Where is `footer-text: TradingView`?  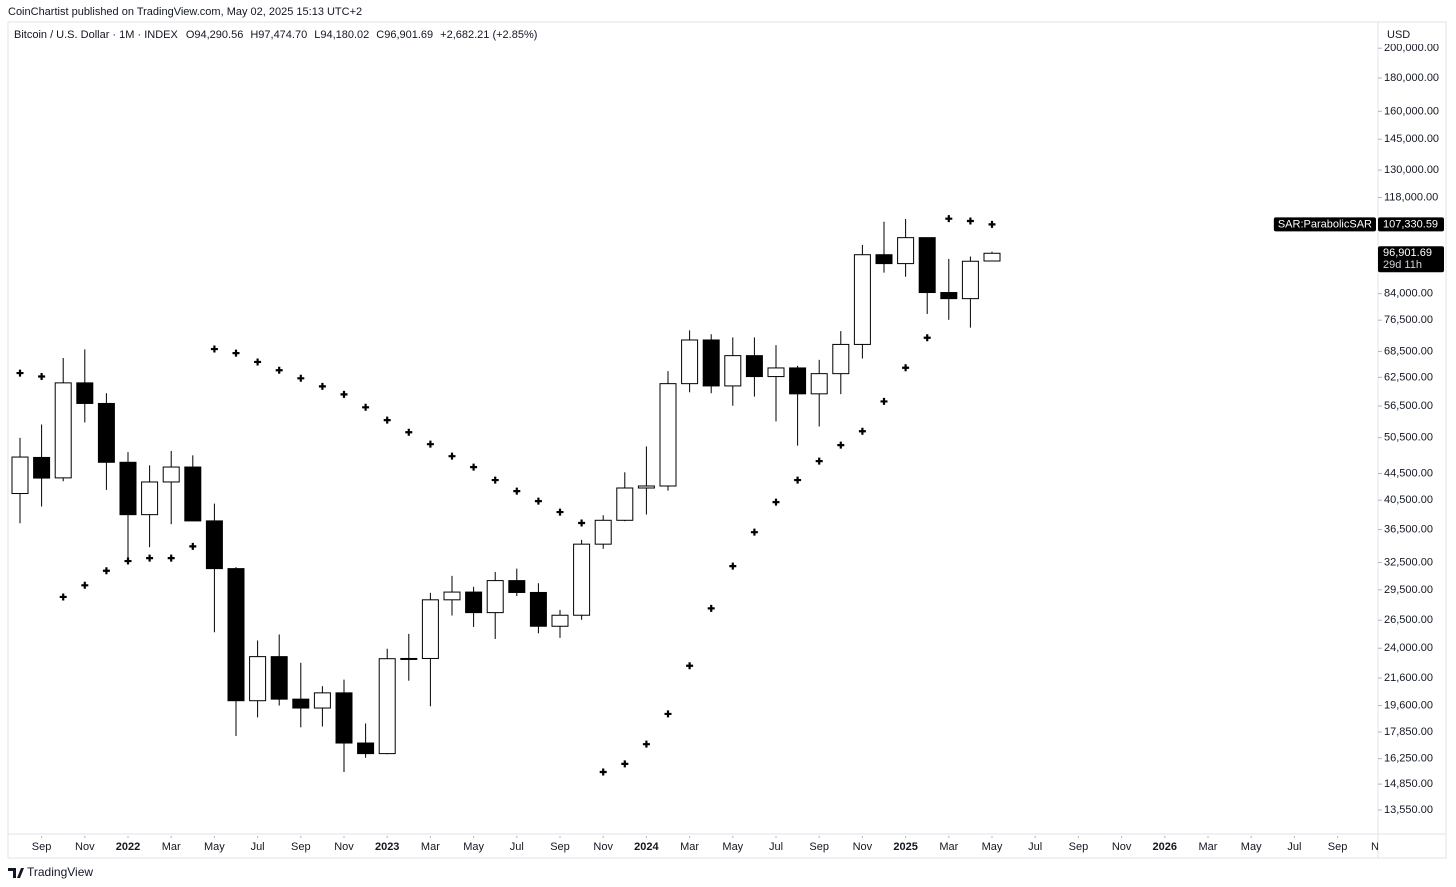 footer-text: TradingView is located at coordinates (60, 872).